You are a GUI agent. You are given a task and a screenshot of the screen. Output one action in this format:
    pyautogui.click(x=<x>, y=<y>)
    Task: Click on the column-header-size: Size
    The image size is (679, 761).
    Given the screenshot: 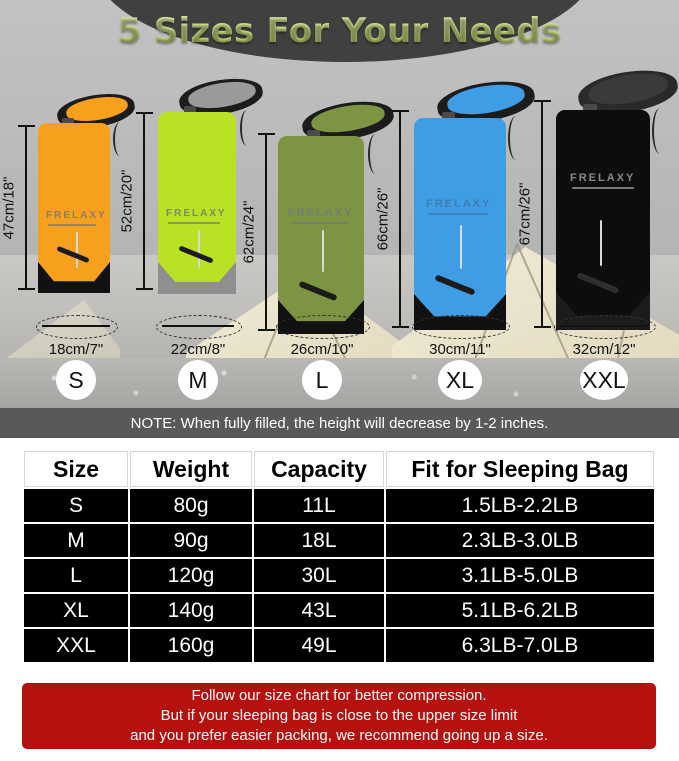 What is the action you would take?
    pyautogui.click(x=76, y=469)
    